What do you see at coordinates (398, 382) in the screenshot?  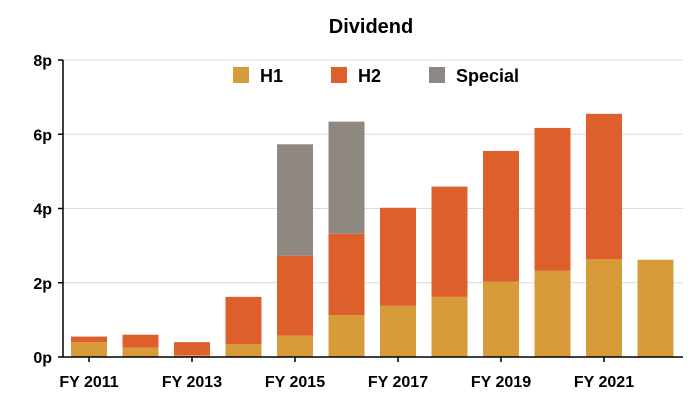 I see `x-tick-label: FY 2017` at bounding box center [398, 382].